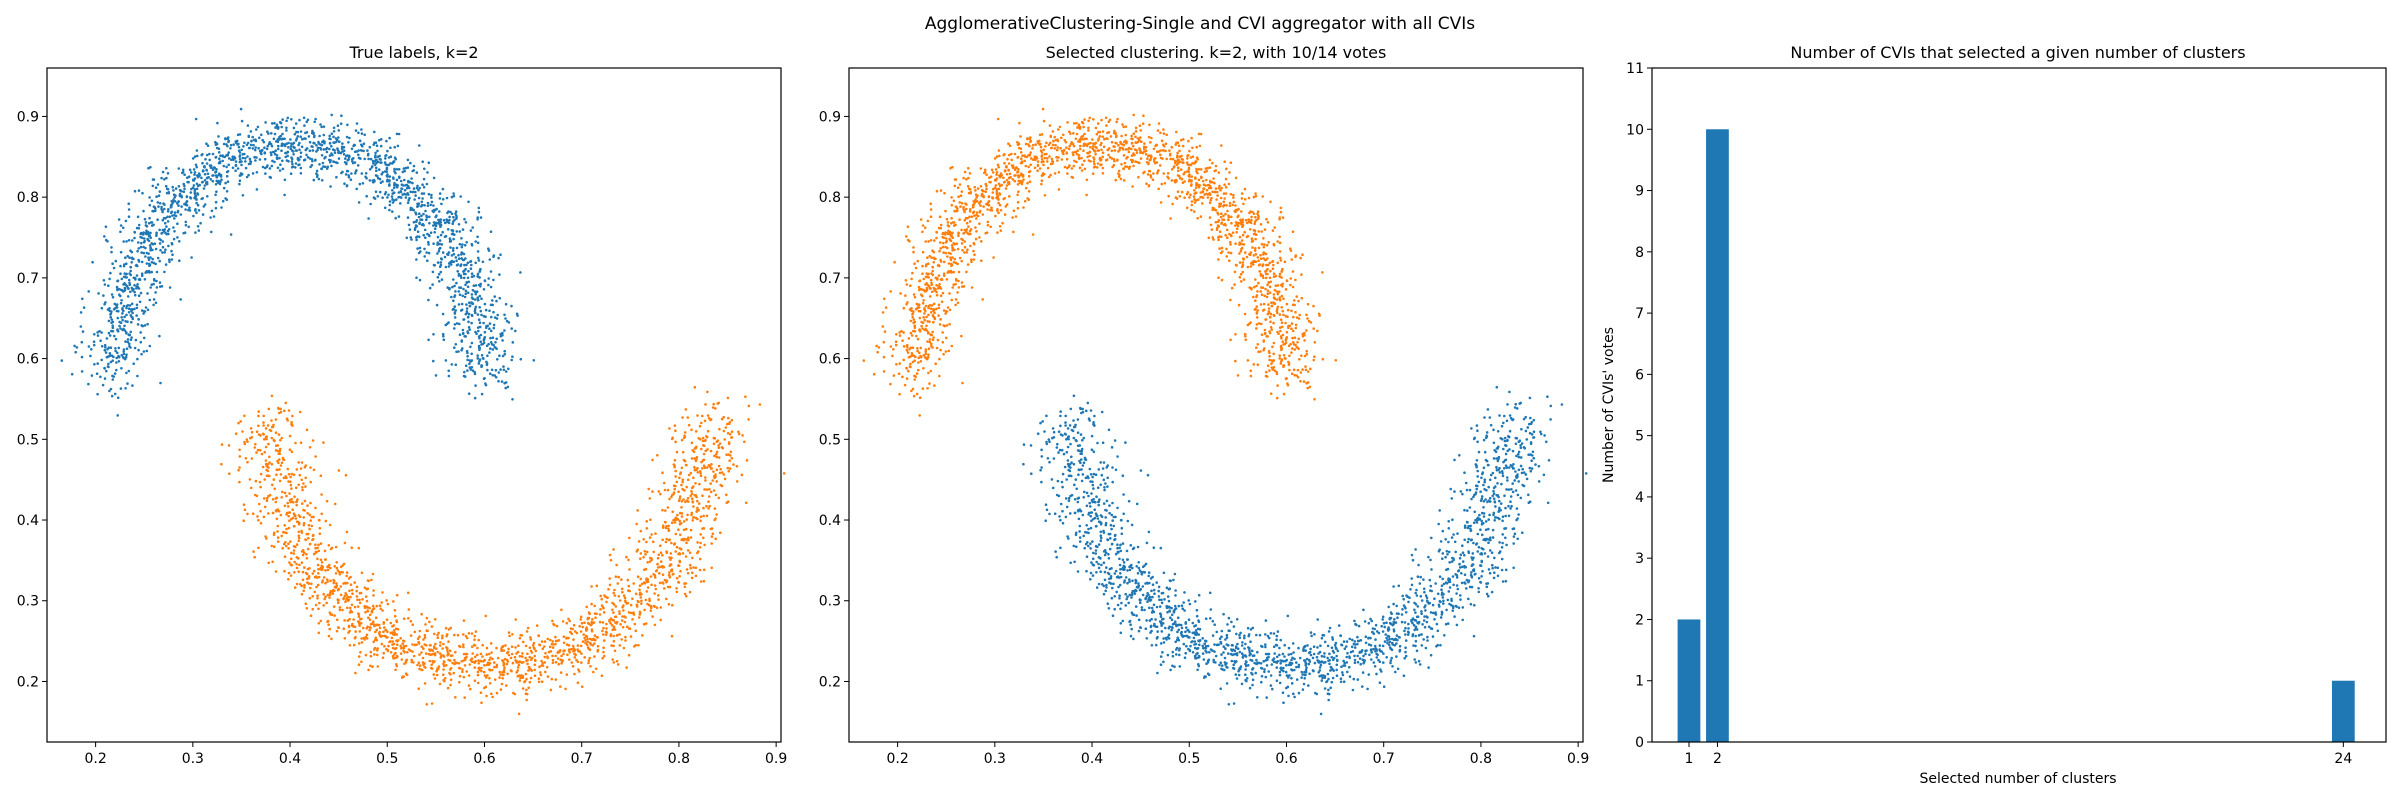 Image resolution: width=2400 pixels, height=800 pixels. Describe the element at coordinates (1639, 314) in the screenshot. I see `y-tick-label: 7` at that location.